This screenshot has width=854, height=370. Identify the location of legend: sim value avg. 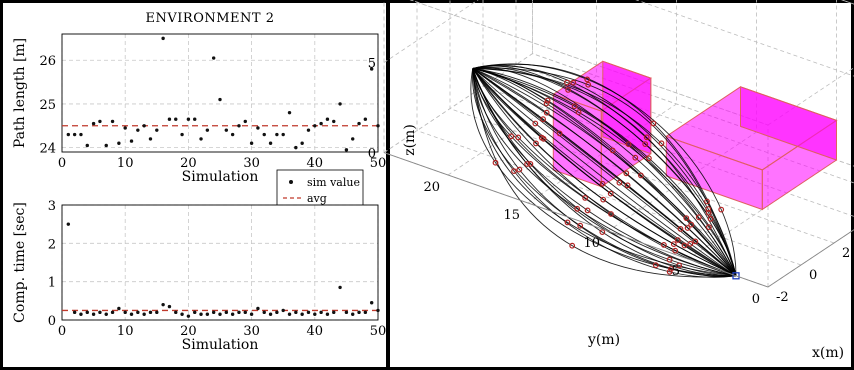
(320, 189).